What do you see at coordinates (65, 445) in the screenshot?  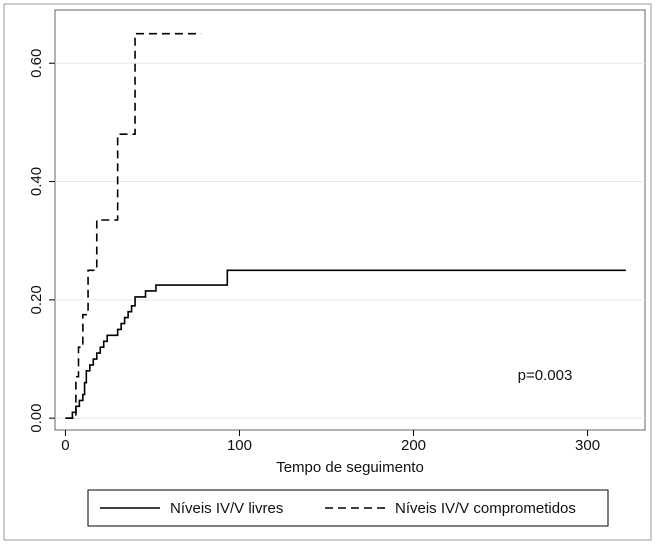 I see `x-tick-label: 0` at bounding box center [65, 445].